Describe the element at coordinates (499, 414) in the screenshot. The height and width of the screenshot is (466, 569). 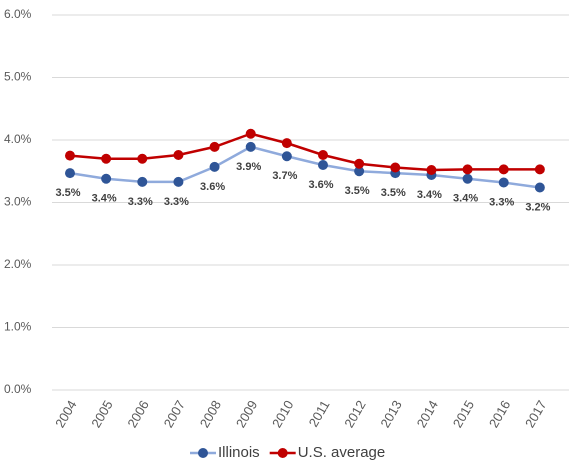
I see `x-tick-label: 2016` at that location.